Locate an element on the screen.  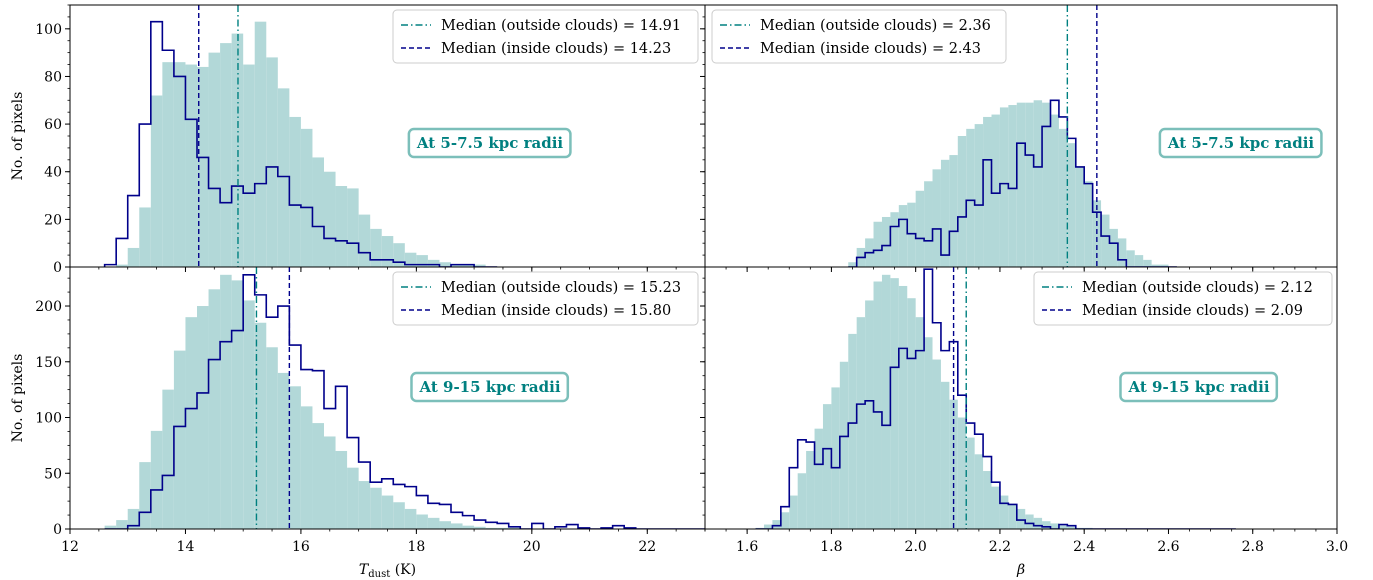
y-tick-label: 200 is located at coordinates (48, 307).